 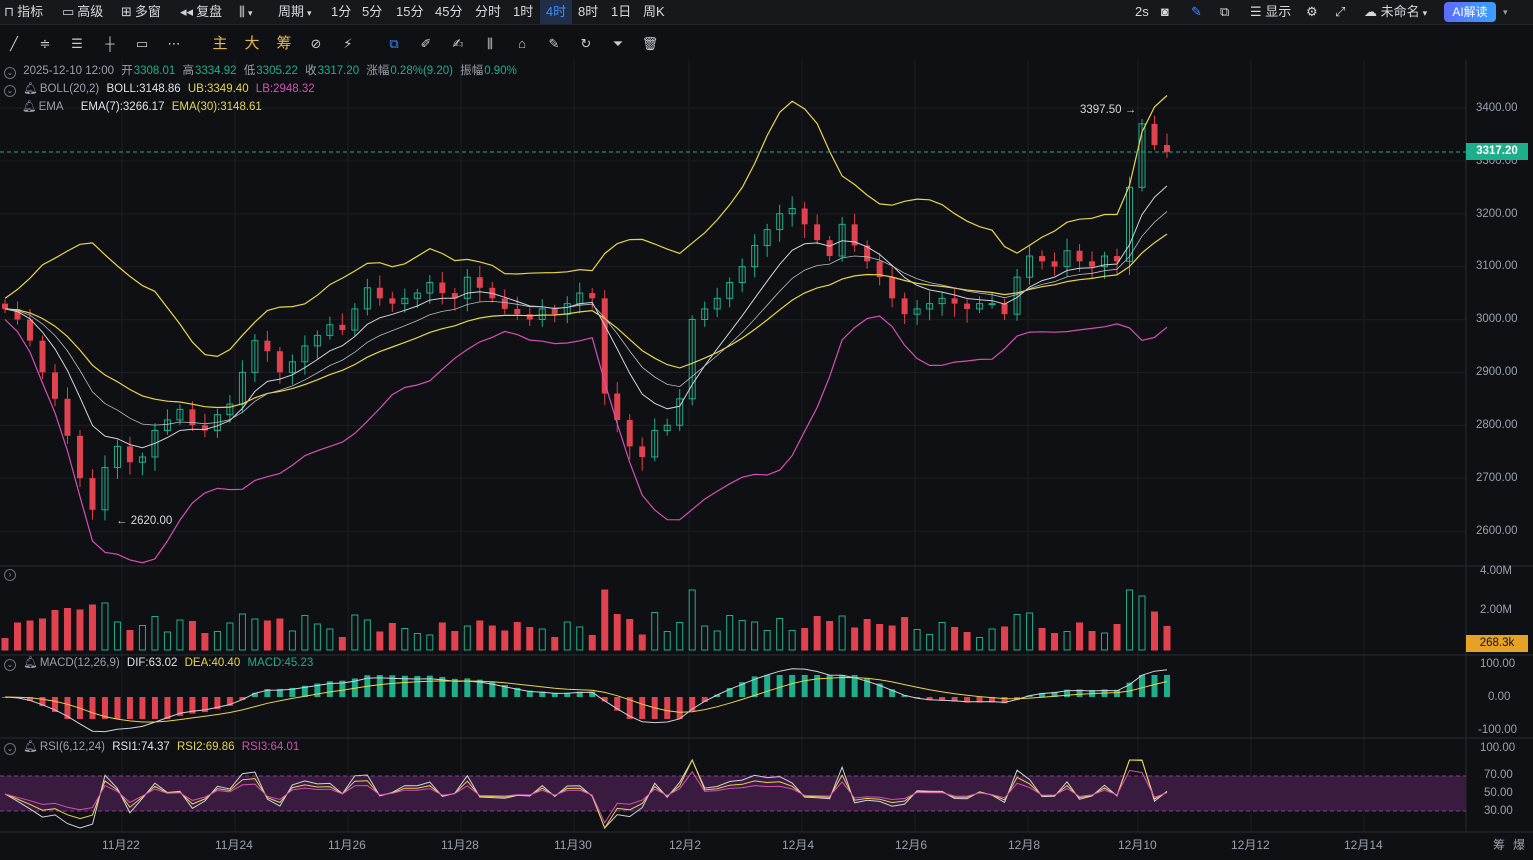 What do you see at coordinates (650, 43) in the screenshot?
I see `trash-icon: 🗑` at bounding box center [650, 43].